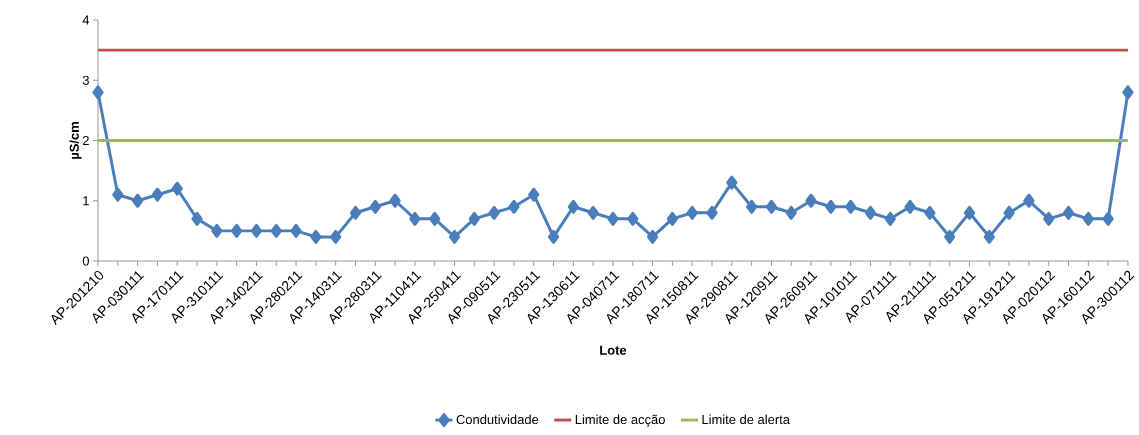 The height and width of the screenshot is (435, 1139). What do you see at coordinates (85, 80) in the screenshot?
I see `y-tick-label: 3` at bounding box center [85, 80].